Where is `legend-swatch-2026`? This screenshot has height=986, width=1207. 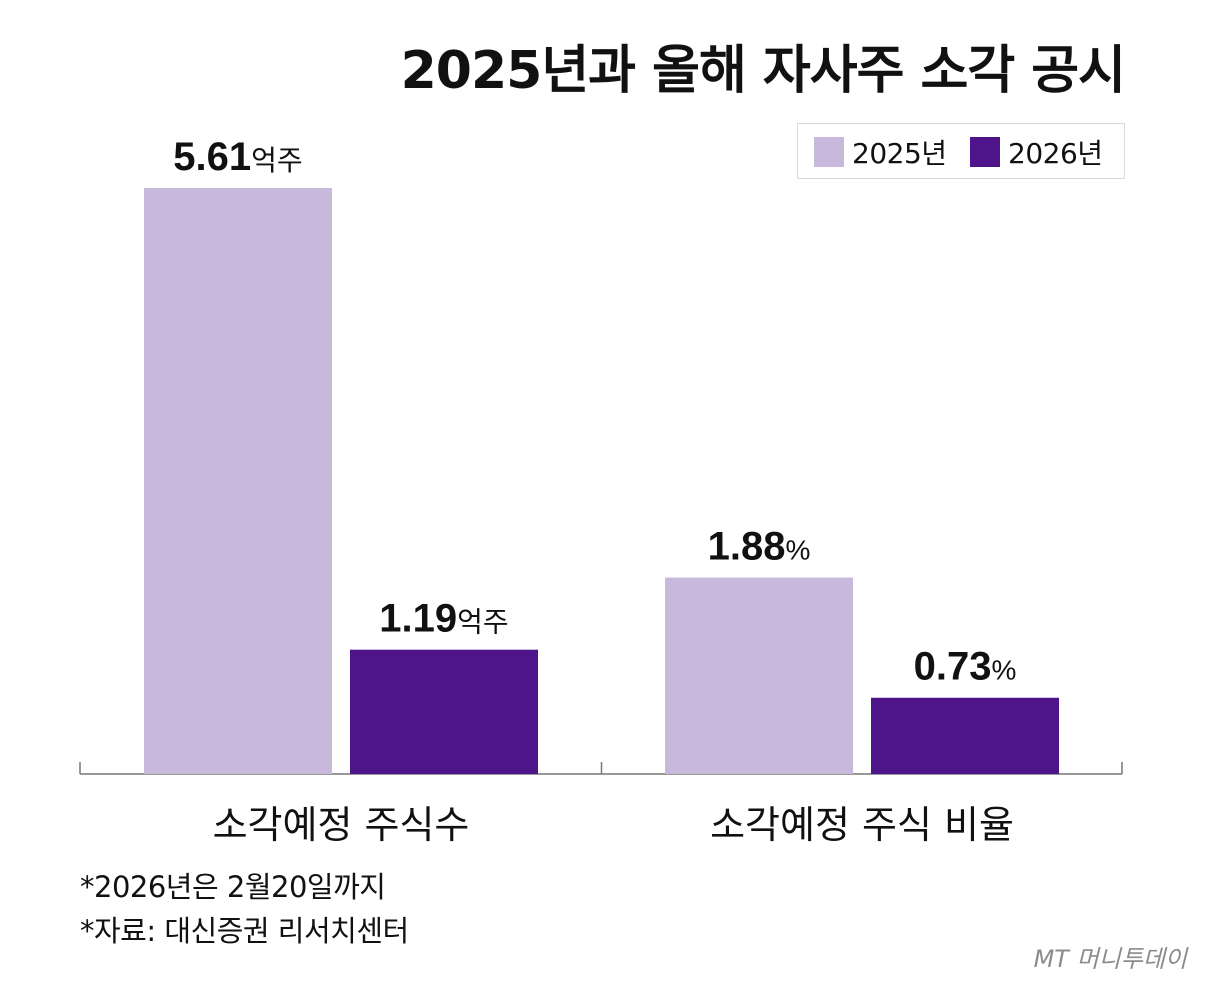 legend-swatch-2026 is located at coordinates (985, 152).